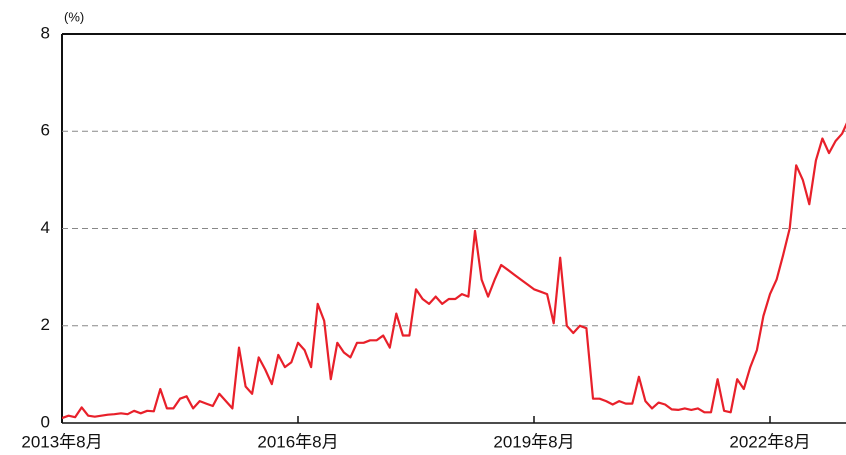 This screenshot has width=846, height=455. What do you see at coordinates (297, 441) in the screenshot?
I see `x-tick-label: 2016年8月` at bounding box center [297, 441].